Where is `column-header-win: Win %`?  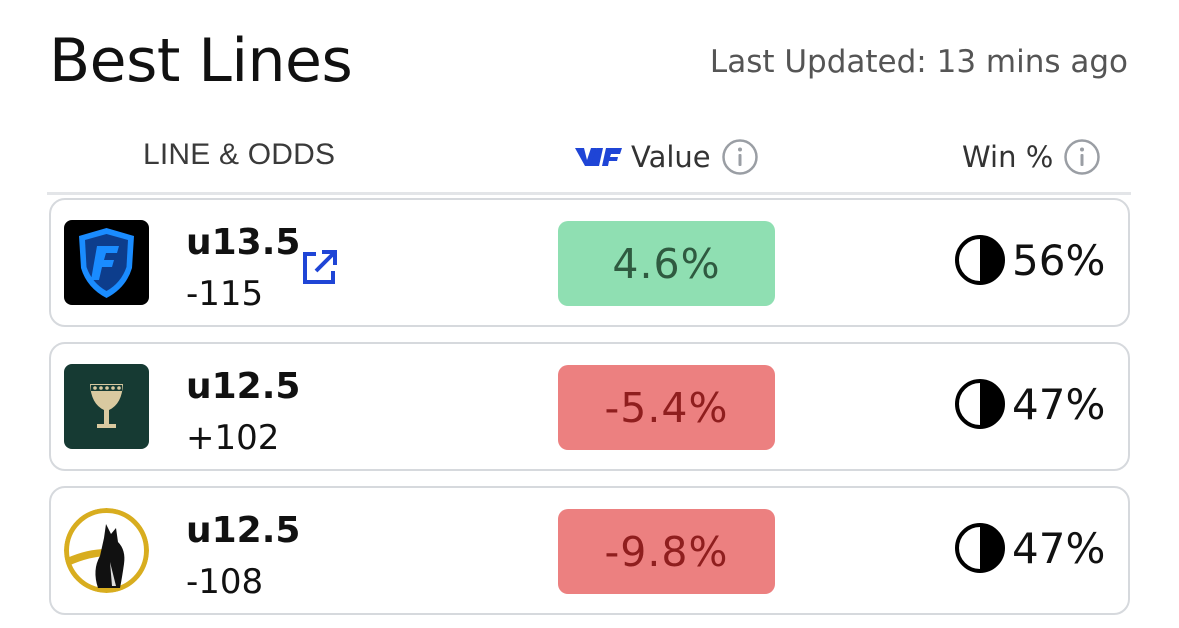
column-header-win: Win % is located at coordinates (1031, 157).